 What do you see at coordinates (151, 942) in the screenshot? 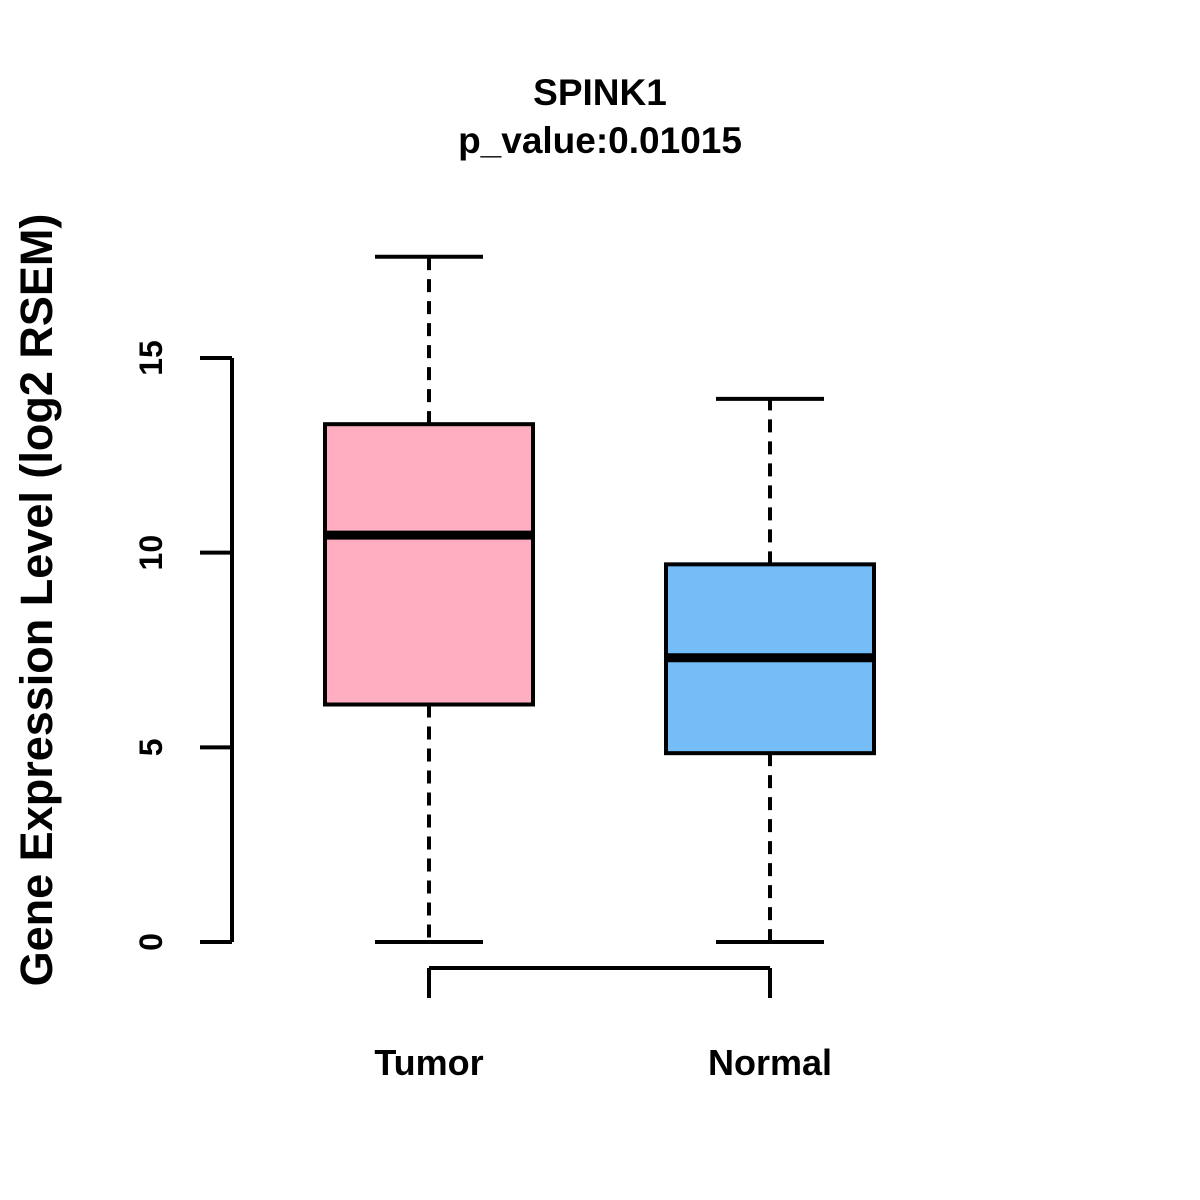
I see `y-tick-label: 0` at bounding box center [151, 942].